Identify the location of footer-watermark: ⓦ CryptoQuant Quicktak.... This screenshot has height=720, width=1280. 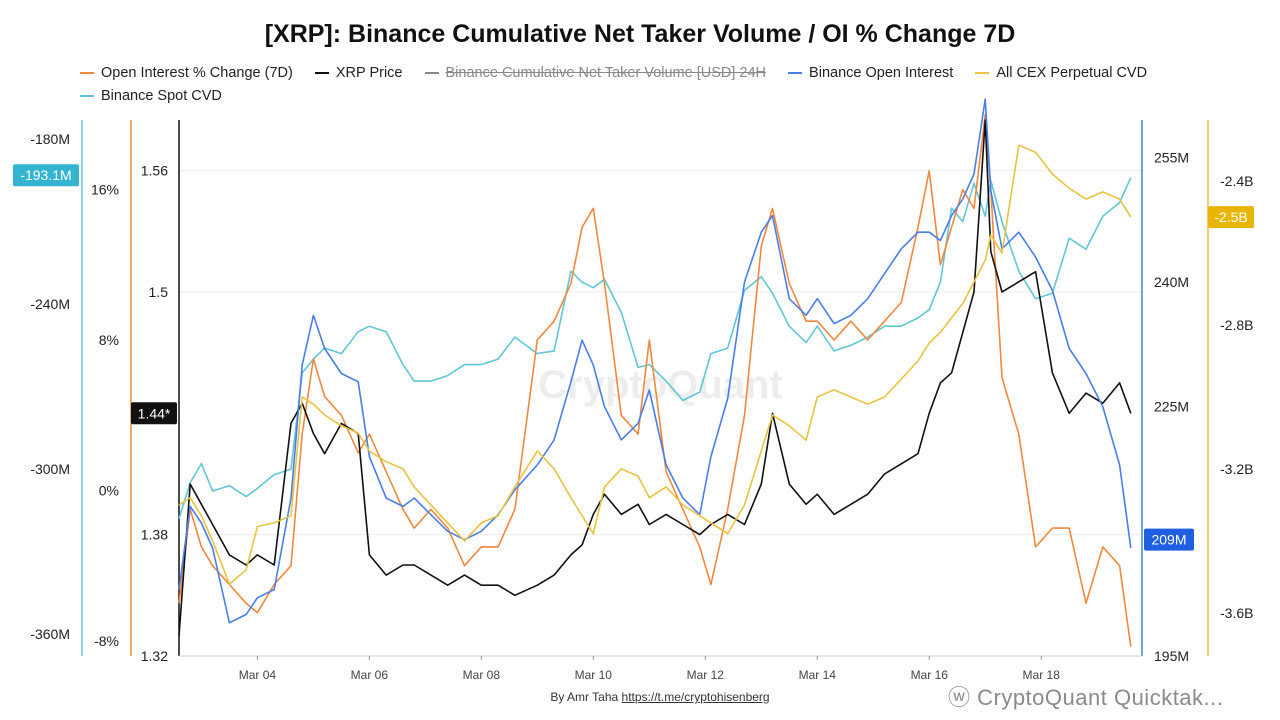
(1086, 697).